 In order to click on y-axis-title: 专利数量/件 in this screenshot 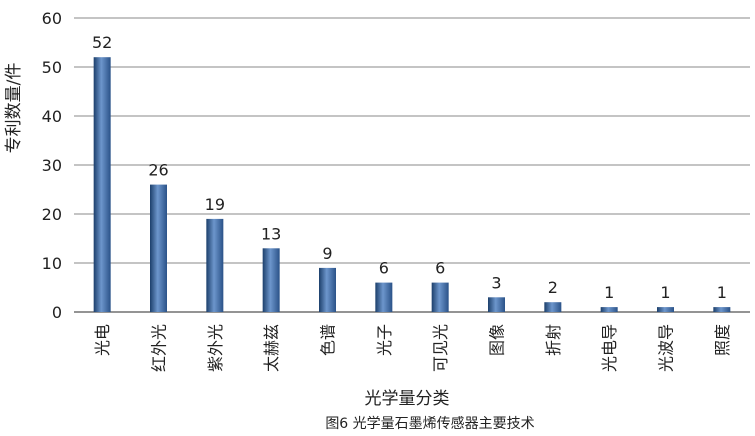, I will do `click(14, 108)`.